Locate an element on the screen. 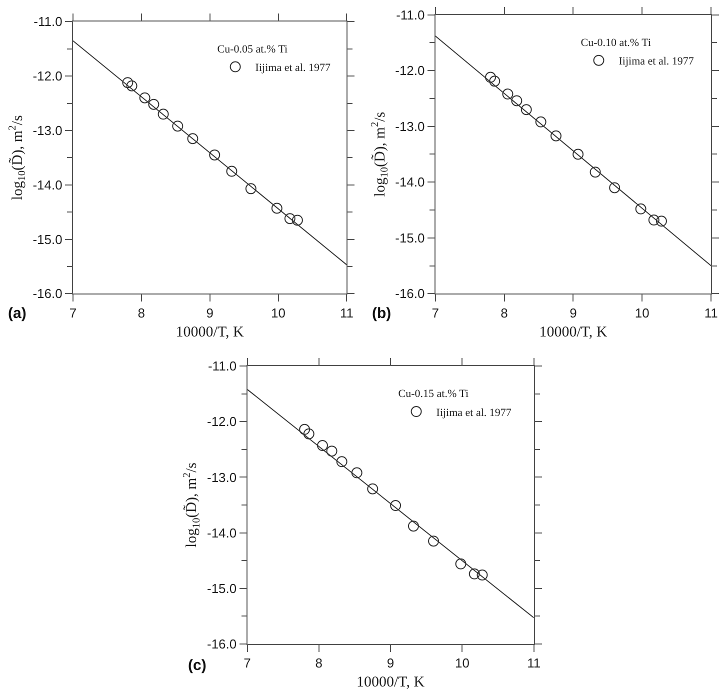  text: (b) is located at coordinates (382, 313).